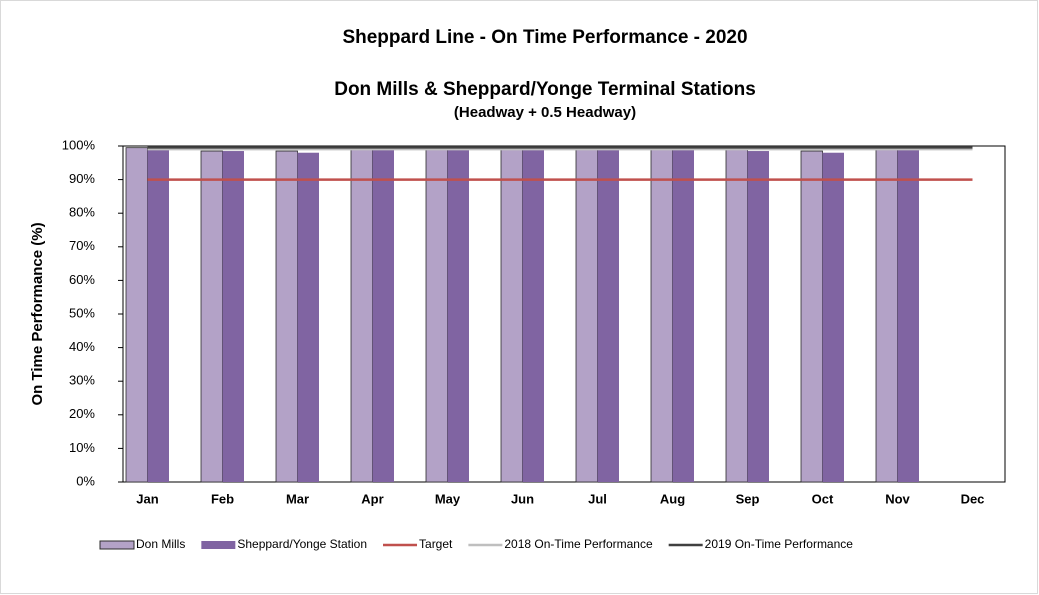 This screenshot has height=595, width=1039. Describe the element at coordinates (597, 498) in the screenshot. I see `x-tick-label: Jul` at that location.